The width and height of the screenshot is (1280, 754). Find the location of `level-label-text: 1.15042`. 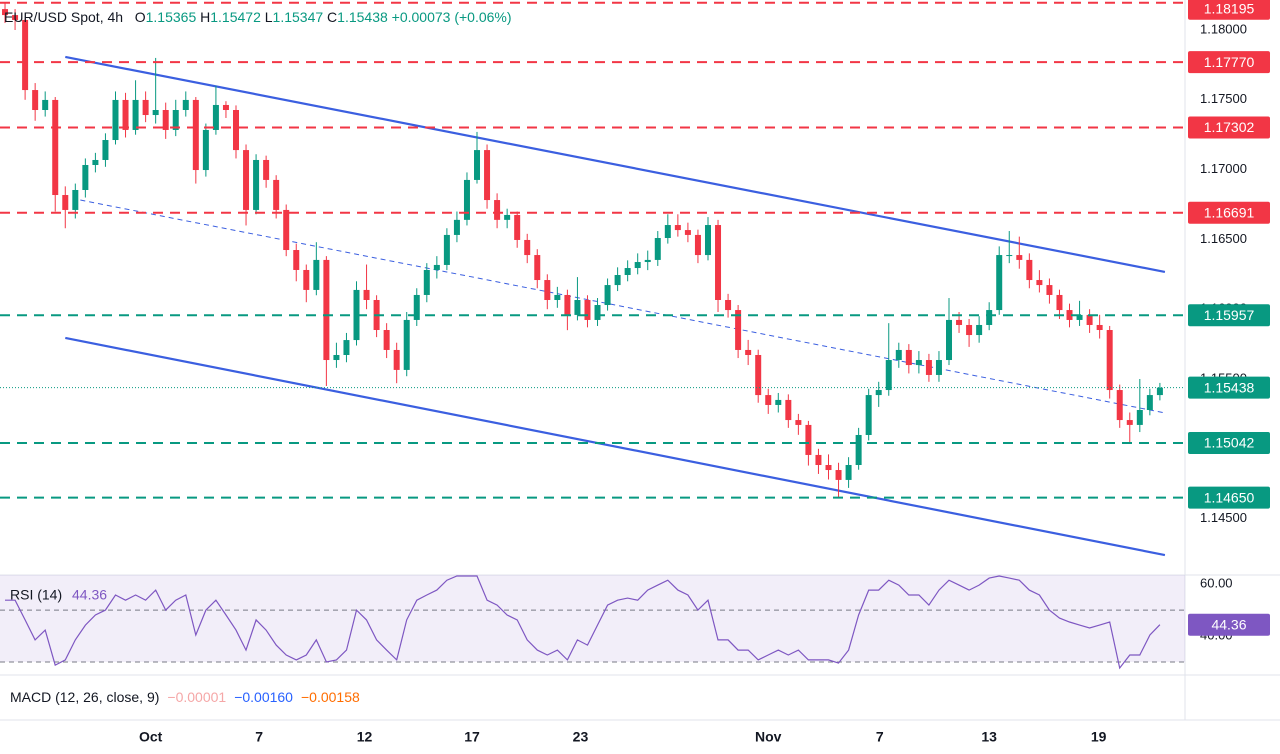

level-label-text: 1.15042 is located at coordinates (1229, 443).